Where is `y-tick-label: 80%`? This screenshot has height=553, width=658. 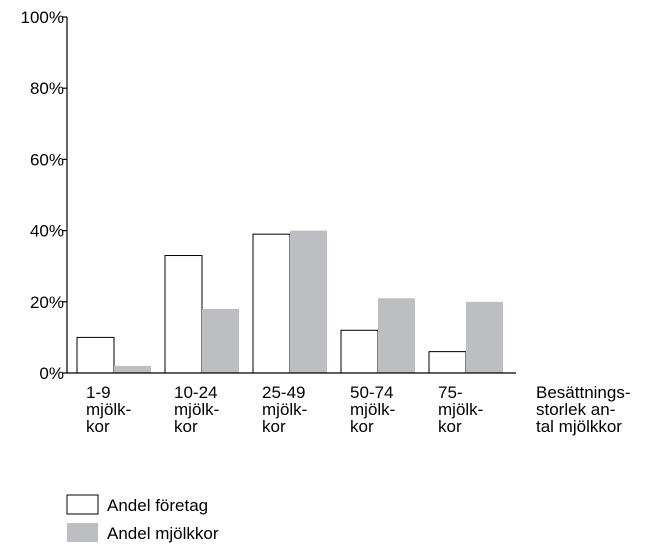
y-tick-label: 80% is located at coordinates (47, 88).